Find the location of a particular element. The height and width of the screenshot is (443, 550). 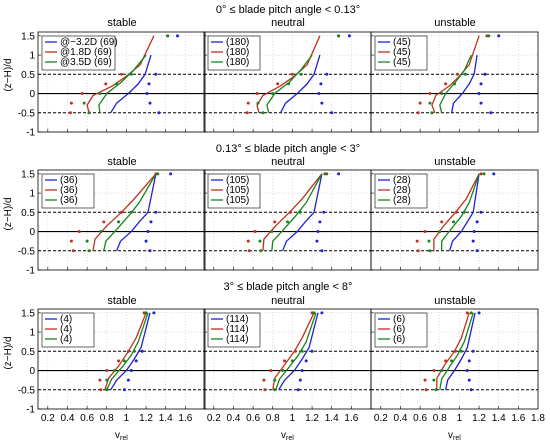

y-tick-label: 1 is located at coordinates (32, 194).